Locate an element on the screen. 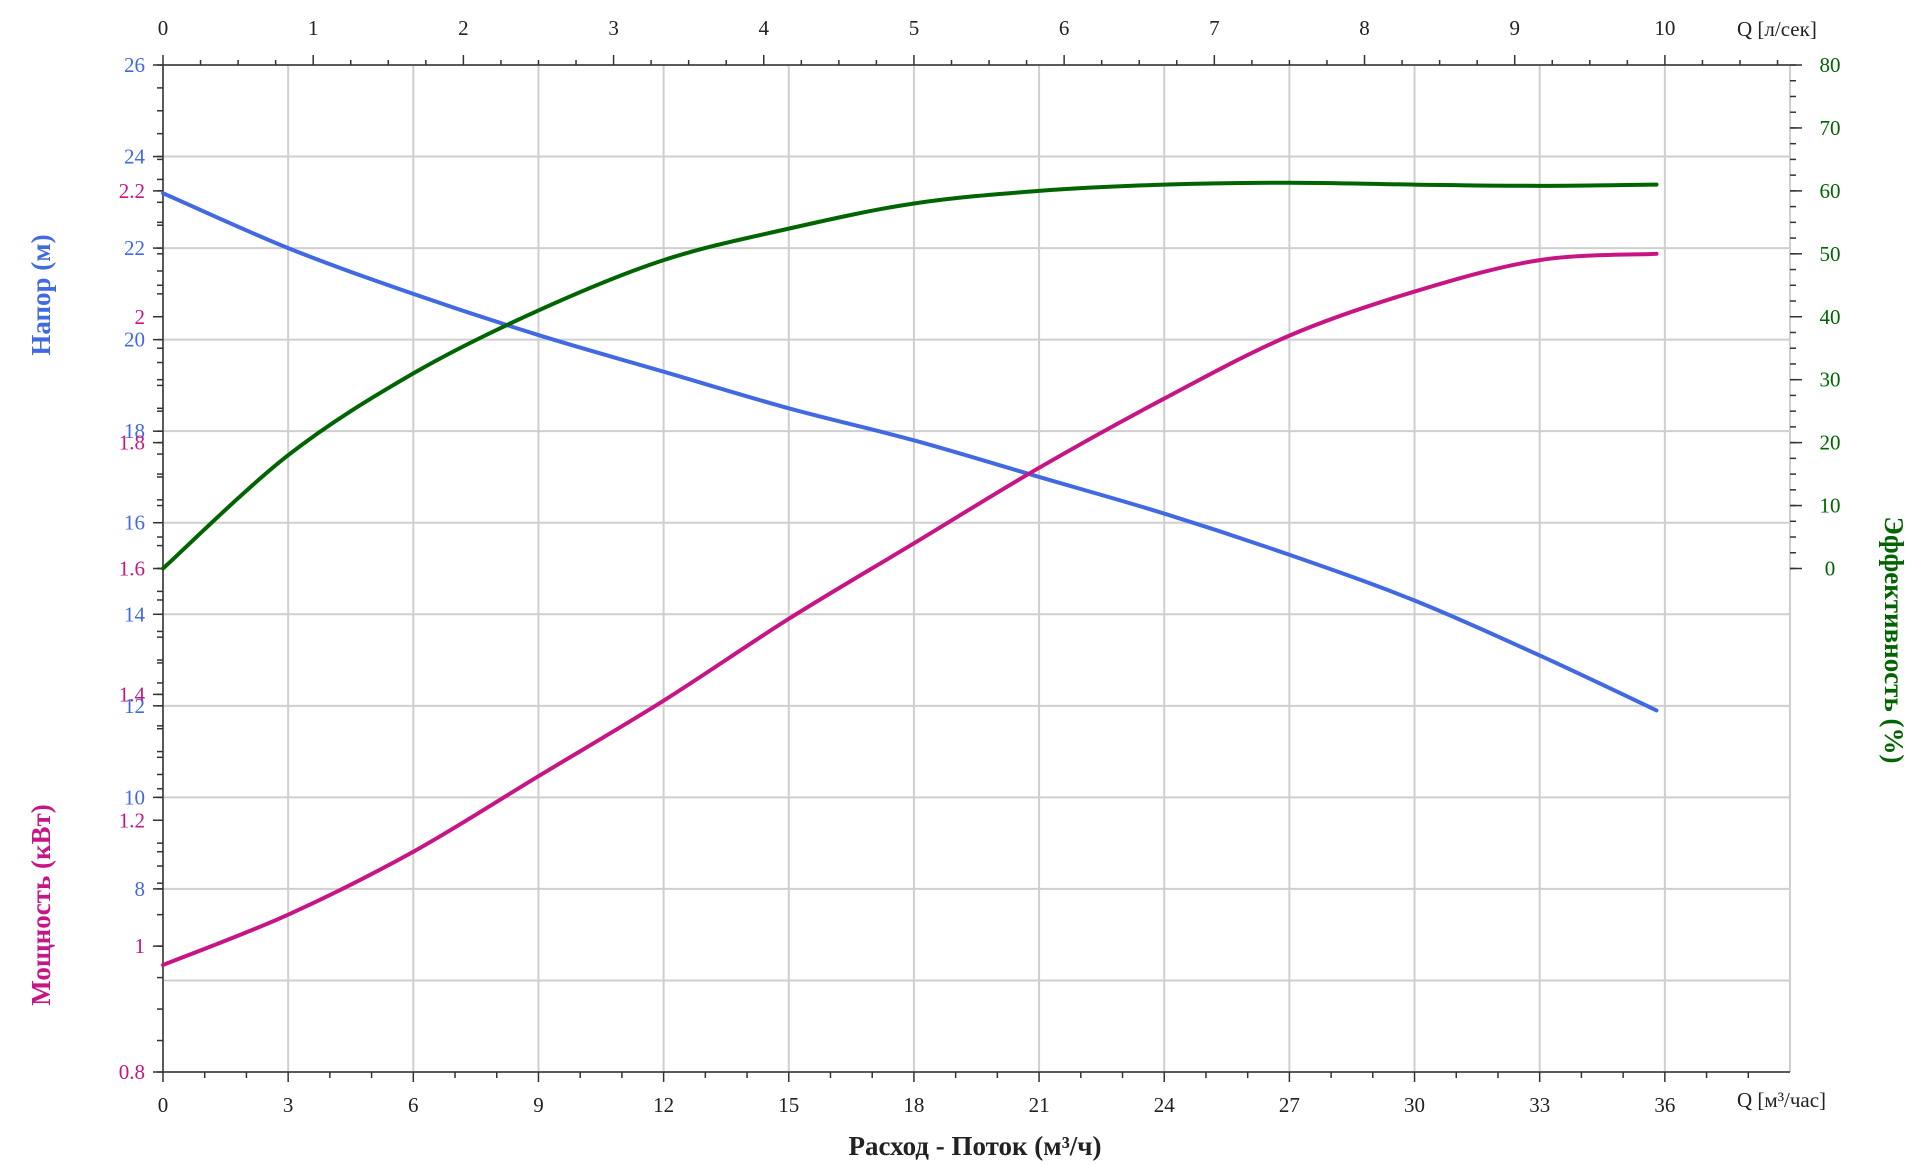 This screenshot has width=1920, height=1165. x-bottom-tick-label: 33 is located at coordinates (1539, 1105).